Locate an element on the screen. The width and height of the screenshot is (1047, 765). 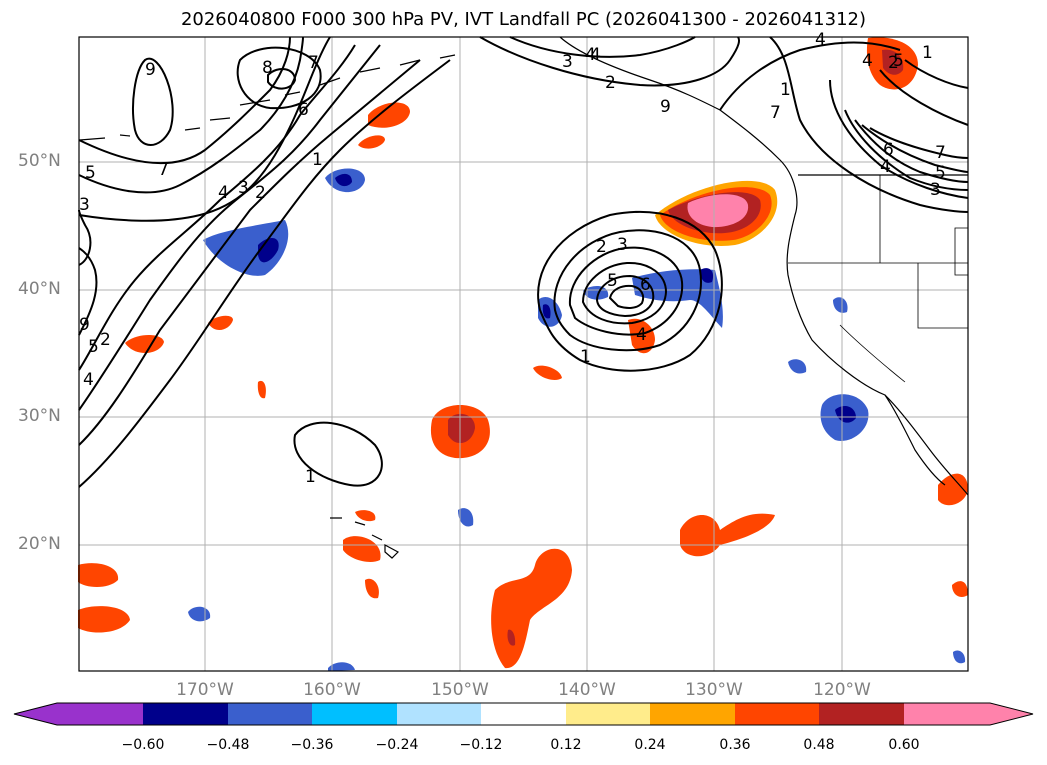
colorbar-tick: −0.36 is located at coordinates (312, 745).